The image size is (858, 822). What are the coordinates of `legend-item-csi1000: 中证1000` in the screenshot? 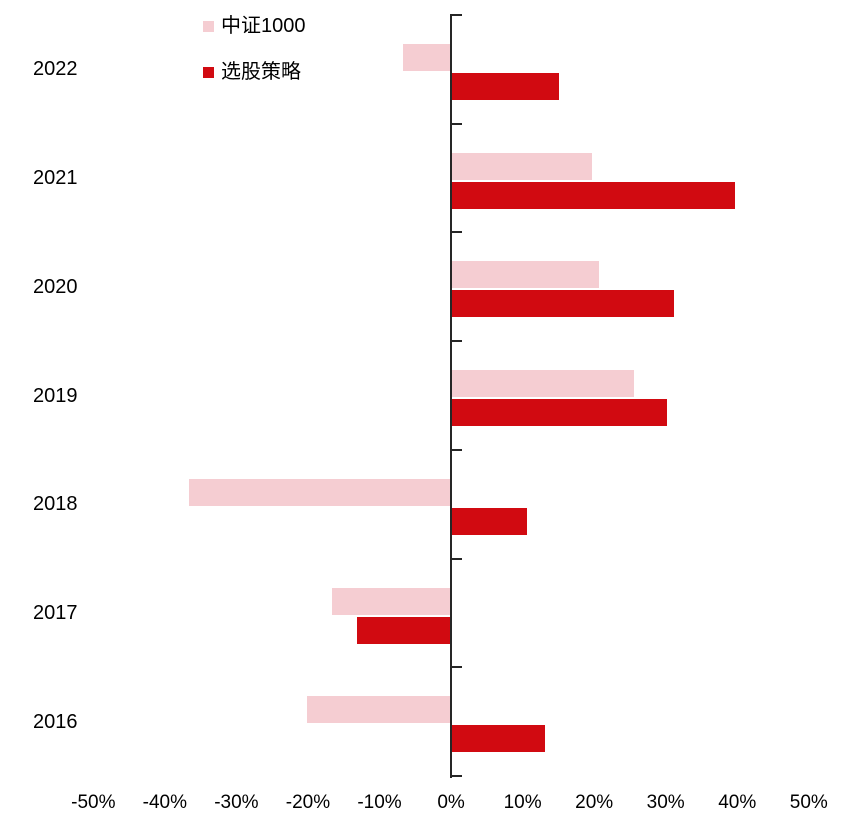 It's located at (254, 26).